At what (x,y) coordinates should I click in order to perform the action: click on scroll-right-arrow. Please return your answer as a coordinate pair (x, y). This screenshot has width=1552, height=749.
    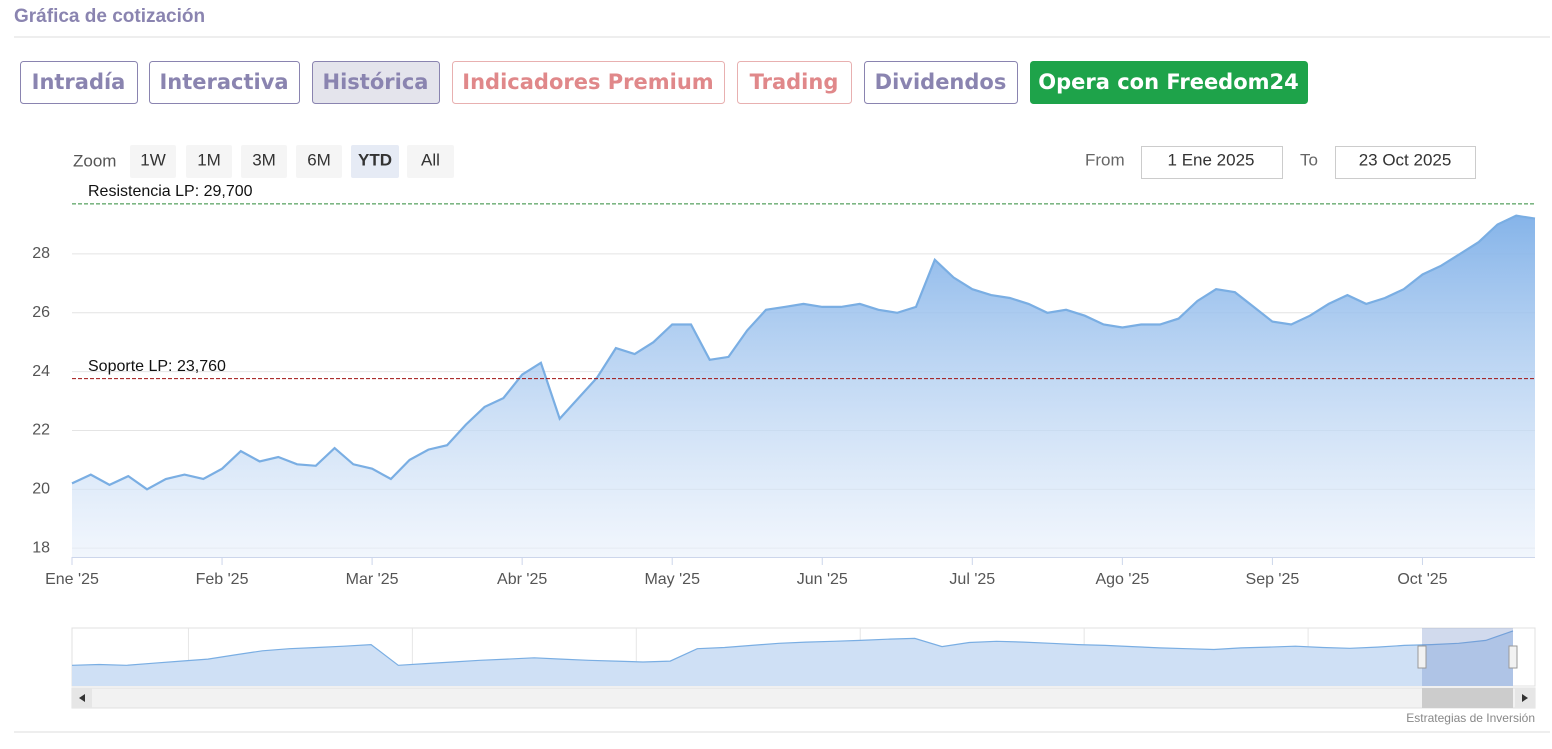
    Looking at the image, I should click on (1525, 698).